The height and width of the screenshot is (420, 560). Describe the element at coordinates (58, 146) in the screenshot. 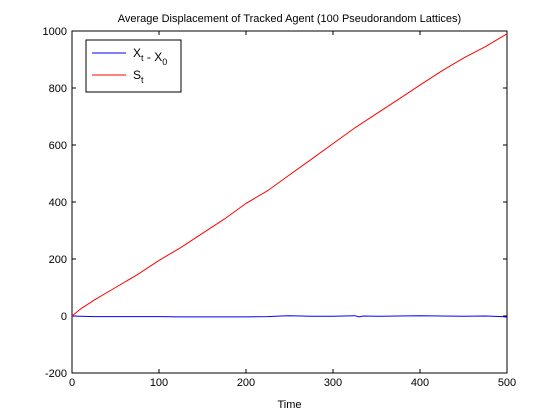

I see `y-tick-label: 600` at that location.